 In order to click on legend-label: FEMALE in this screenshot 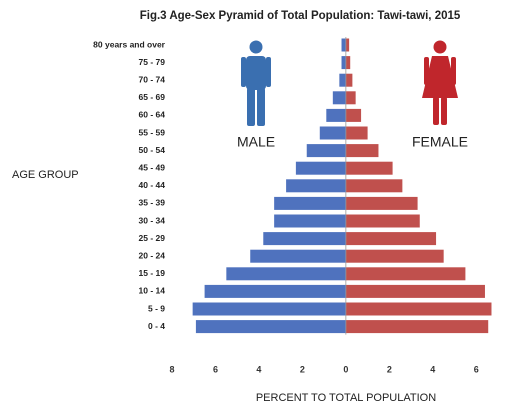, I will do `click(440, 142)`.